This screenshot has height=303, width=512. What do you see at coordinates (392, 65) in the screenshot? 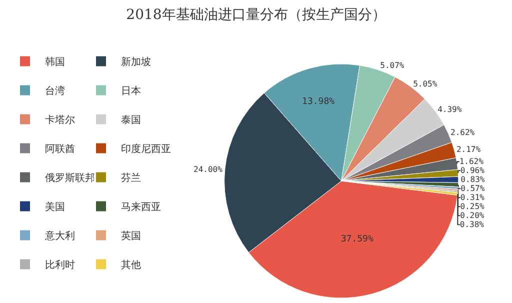
I see `data-label: 5.07%` at bounding box center [392, 65].